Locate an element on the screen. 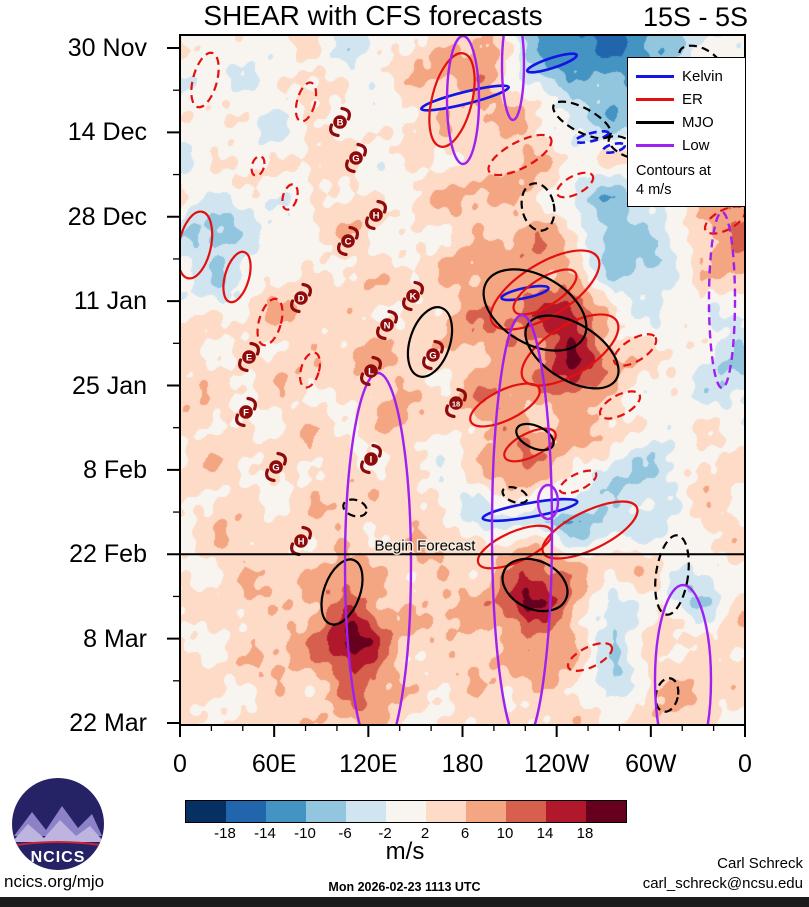  y-tick-label: 22 Feb is located at coordinates (108, 554).